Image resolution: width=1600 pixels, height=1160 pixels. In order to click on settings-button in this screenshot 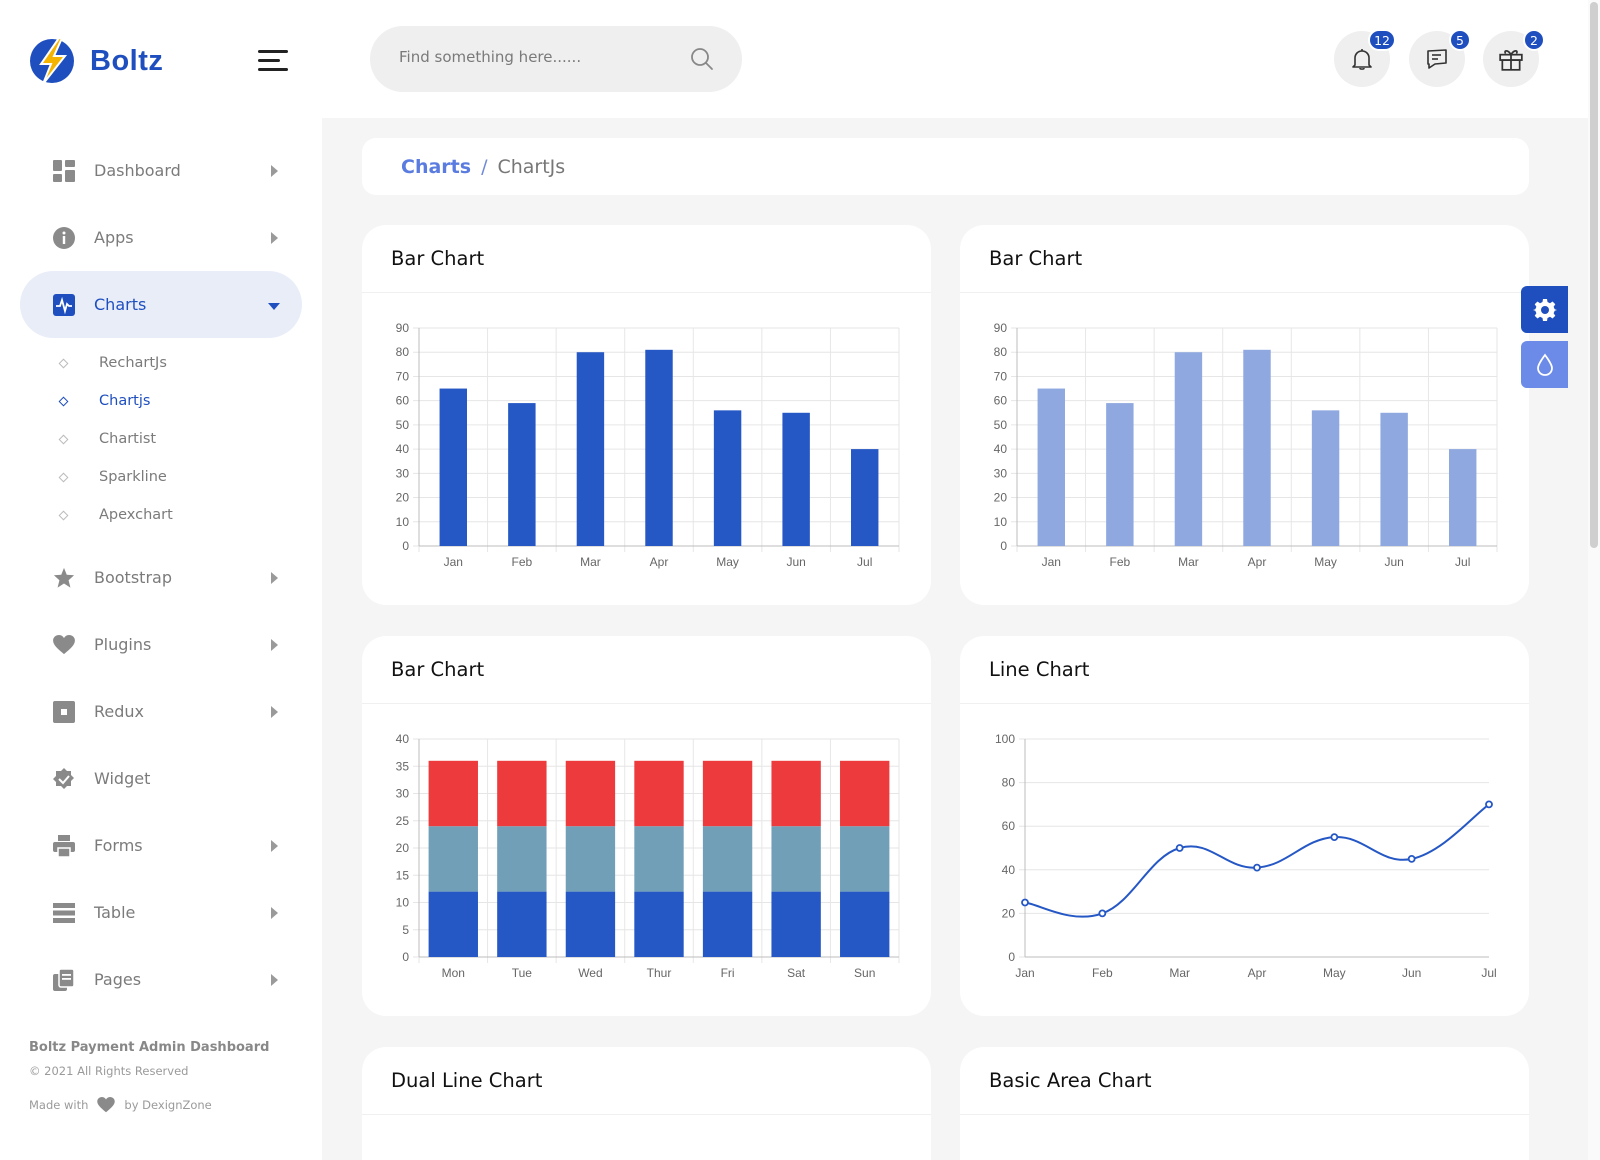, I will do `click(1544, 309)`.